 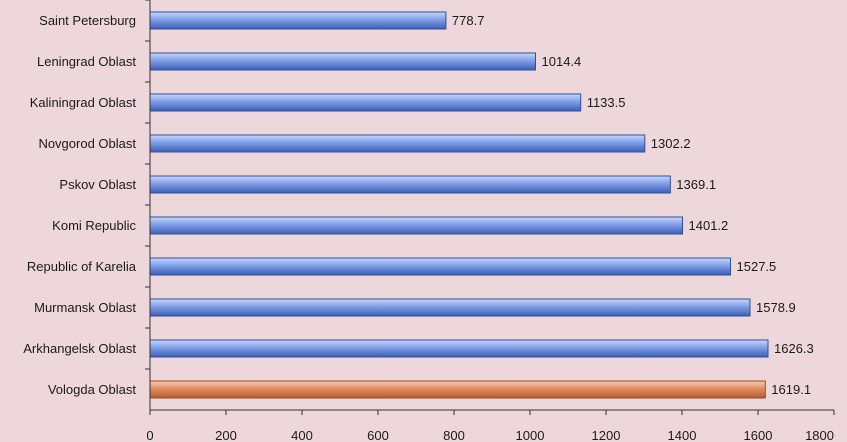 I want to click on bar-vologda-oblast, so click(x=457, y=389).